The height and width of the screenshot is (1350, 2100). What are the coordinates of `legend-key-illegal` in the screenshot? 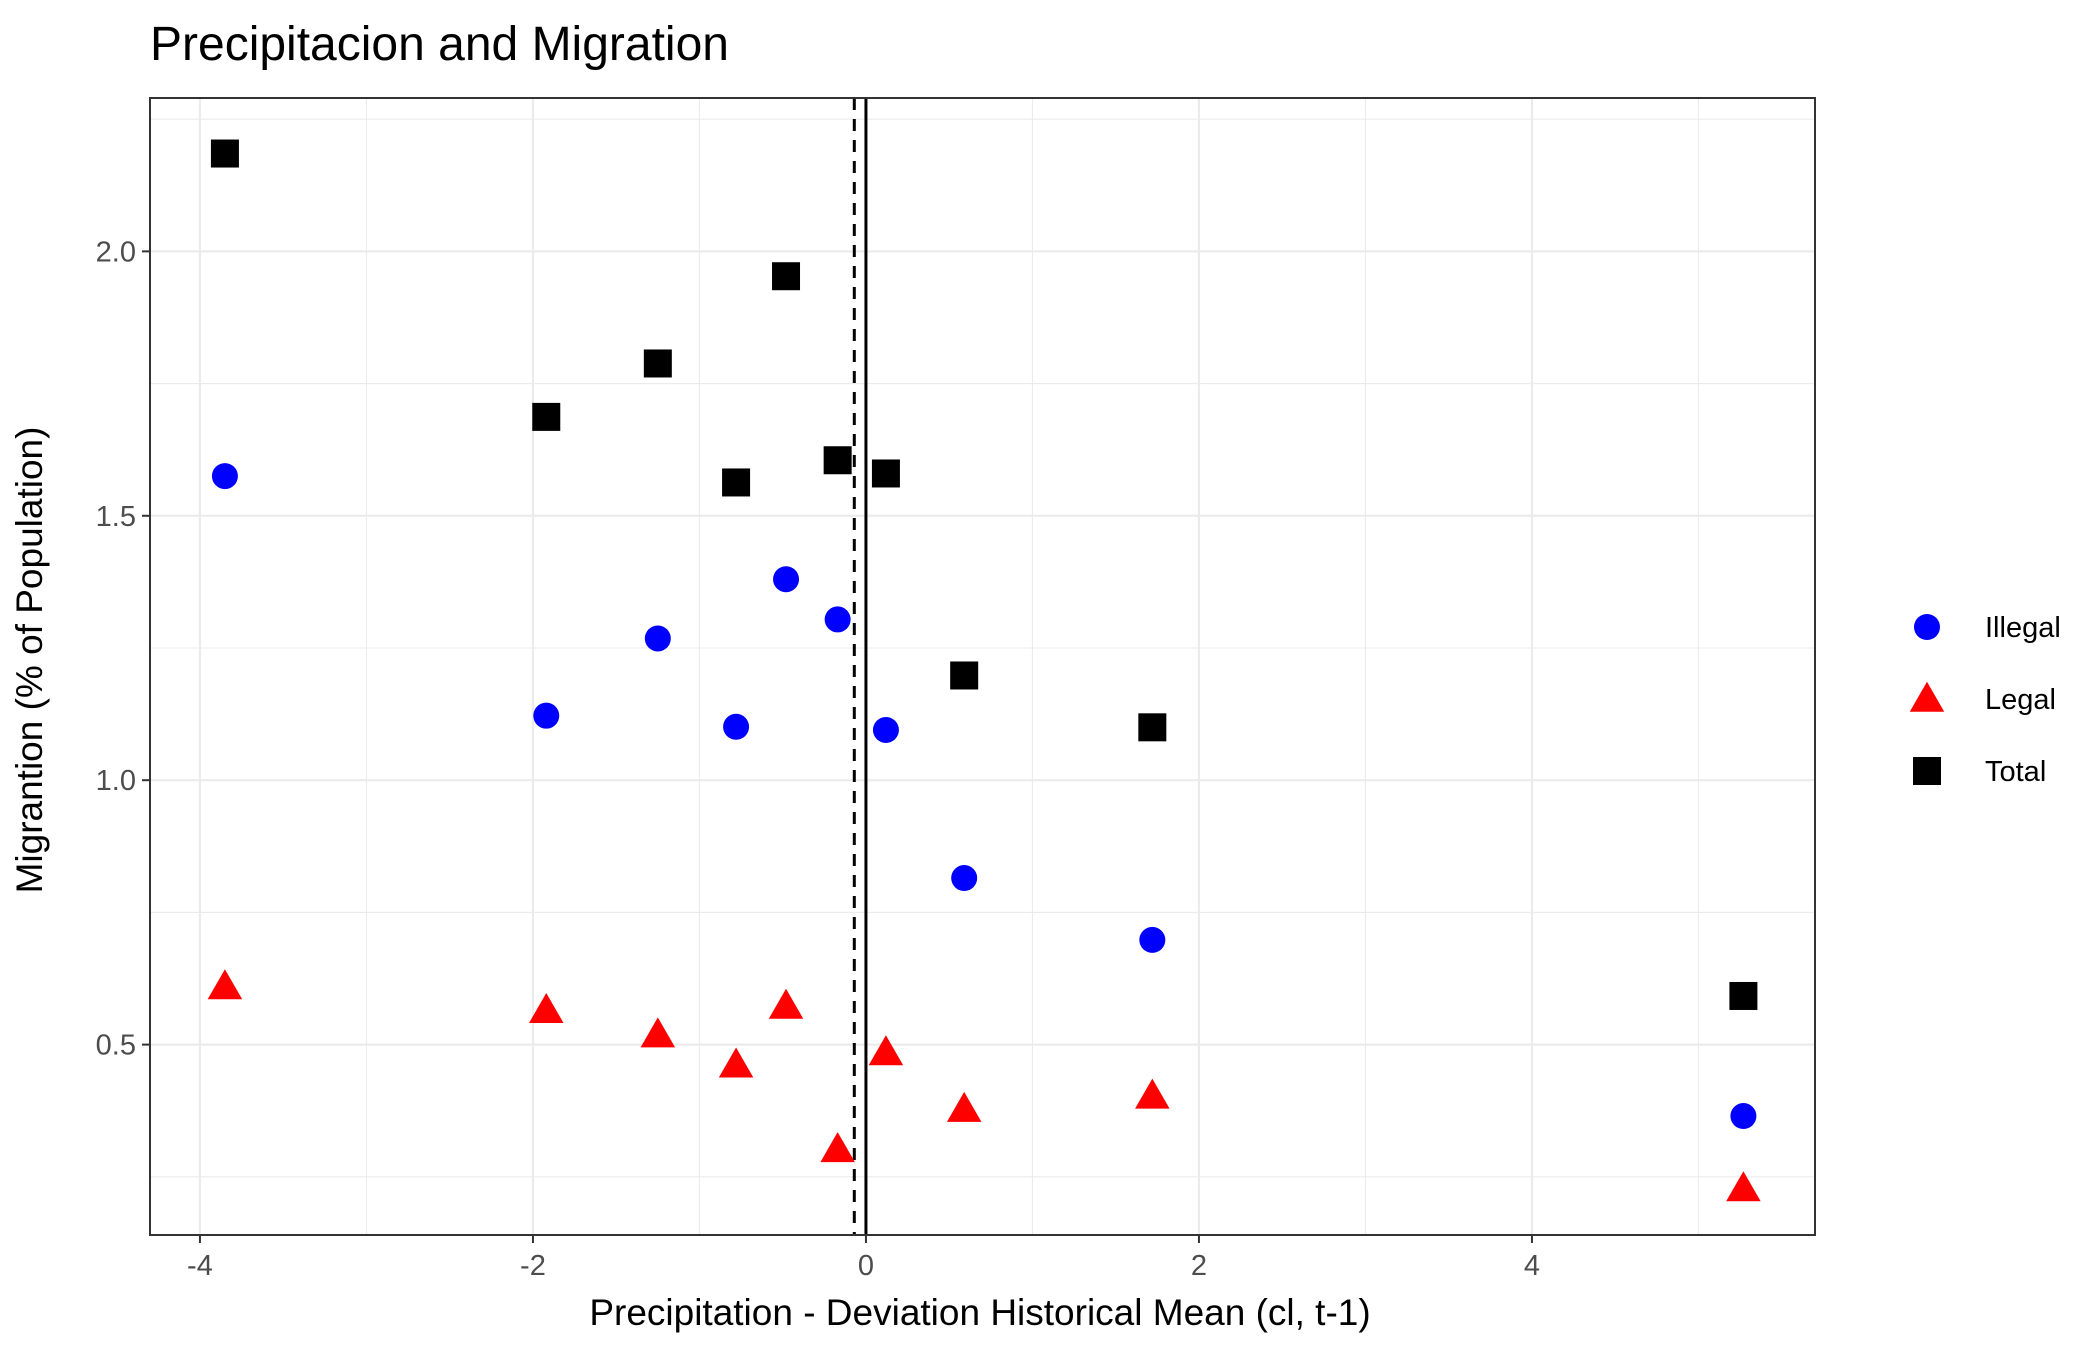 It's located at (1927, 627).